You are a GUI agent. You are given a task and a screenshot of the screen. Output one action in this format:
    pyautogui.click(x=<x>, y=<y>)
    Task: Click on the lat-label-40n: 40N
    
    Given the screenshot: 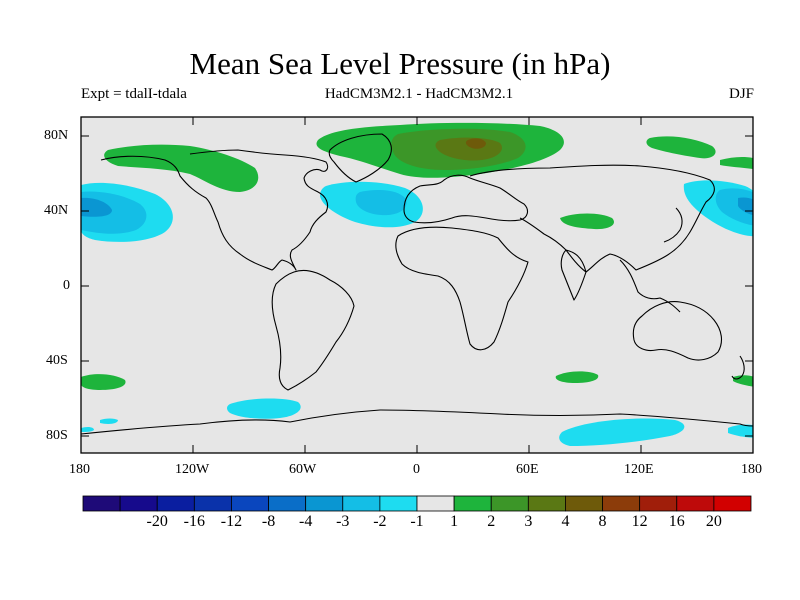 What is the action you would take?
    pyautogui.click(x=56, y=210)
    